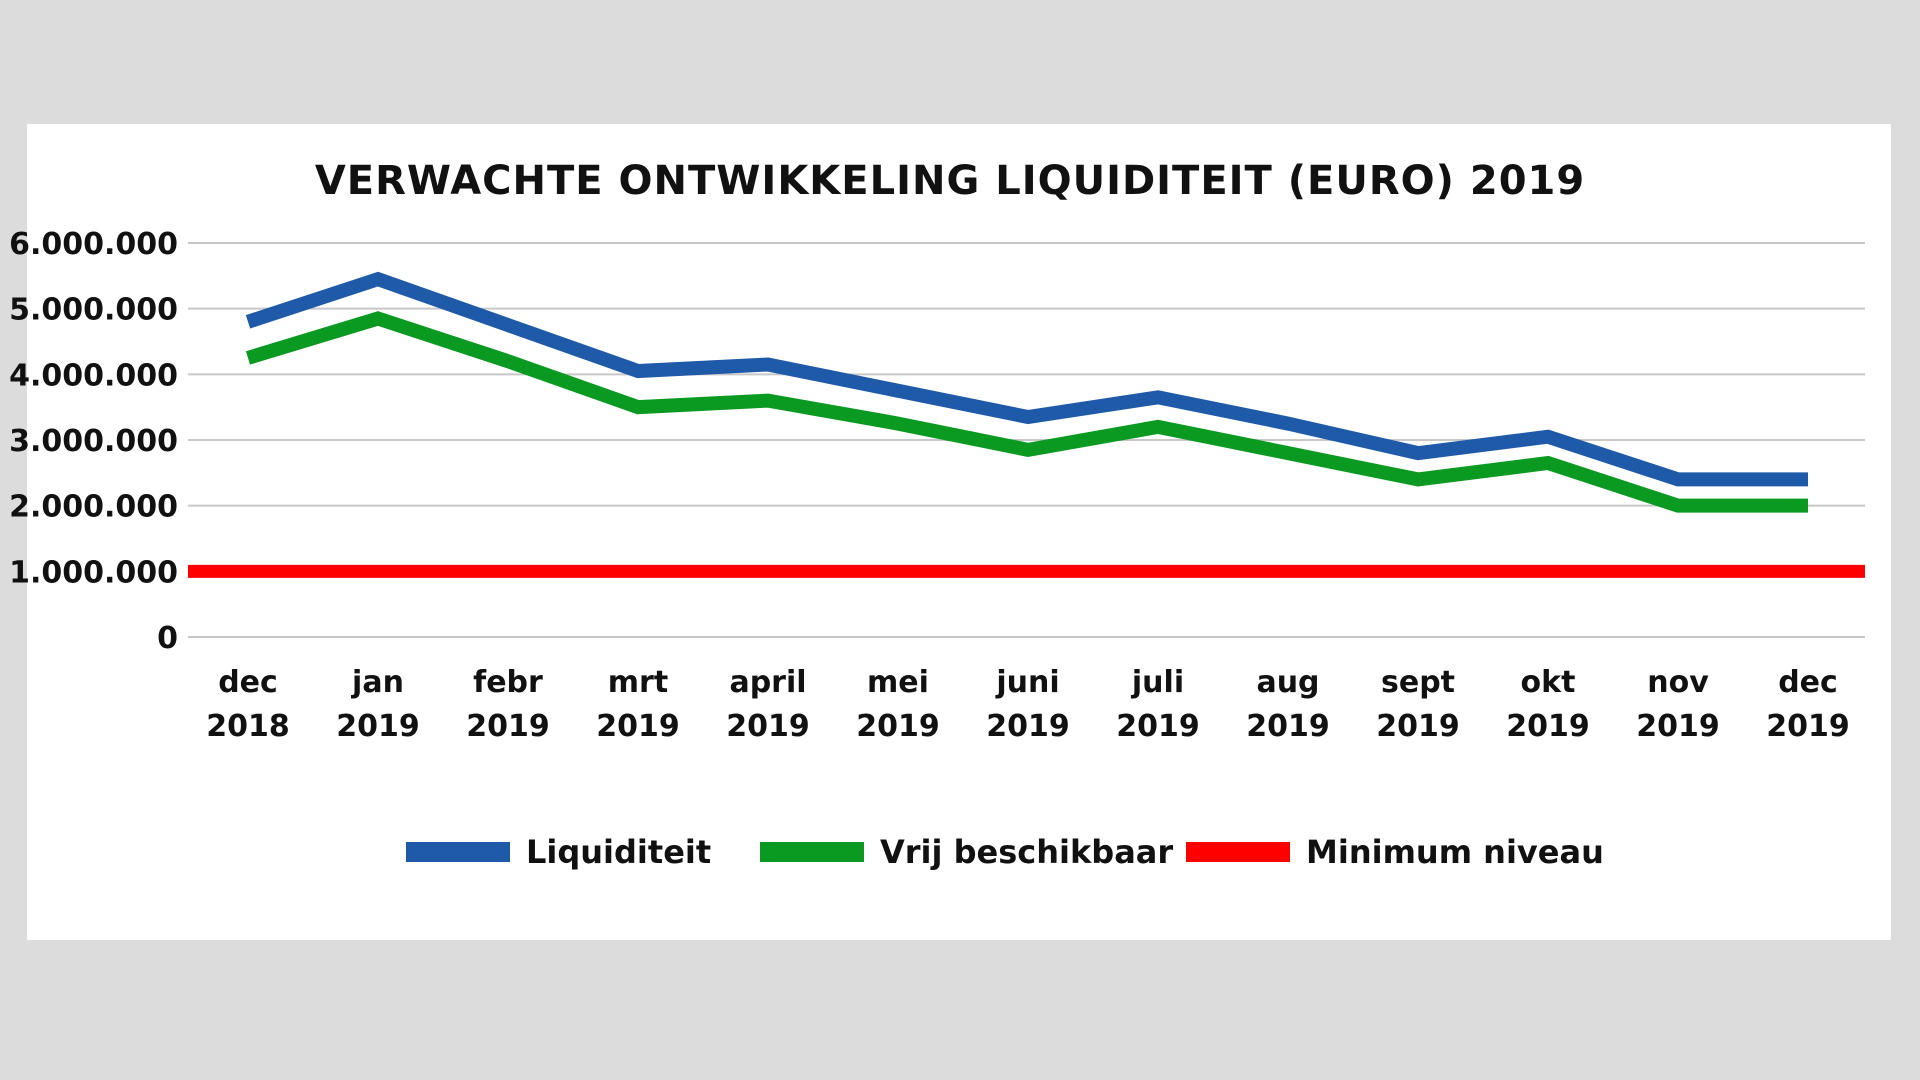  What do you see at coordinates (93, 375) in the screenshot?
I see `y-tick-label: 4.000.000` at bounding box center [93, 375].